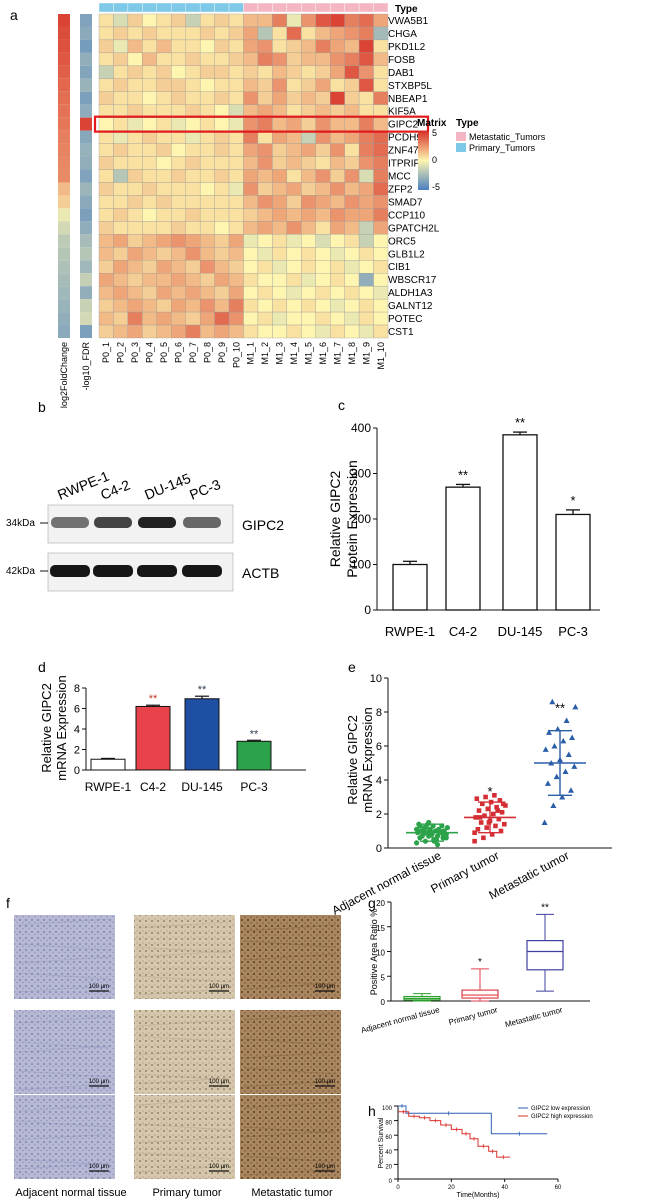 The height and width of the screenshot is (1202, 662). What do you see at coordinates (265, 353) in the screenshot?
I see `sample-label: M1_2` at bounding box center [265, 353].